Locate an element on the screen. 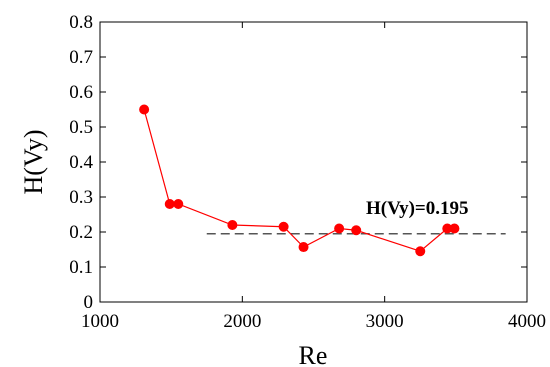  y-tick-label: 0.1 is located at coordinates (81, 267).